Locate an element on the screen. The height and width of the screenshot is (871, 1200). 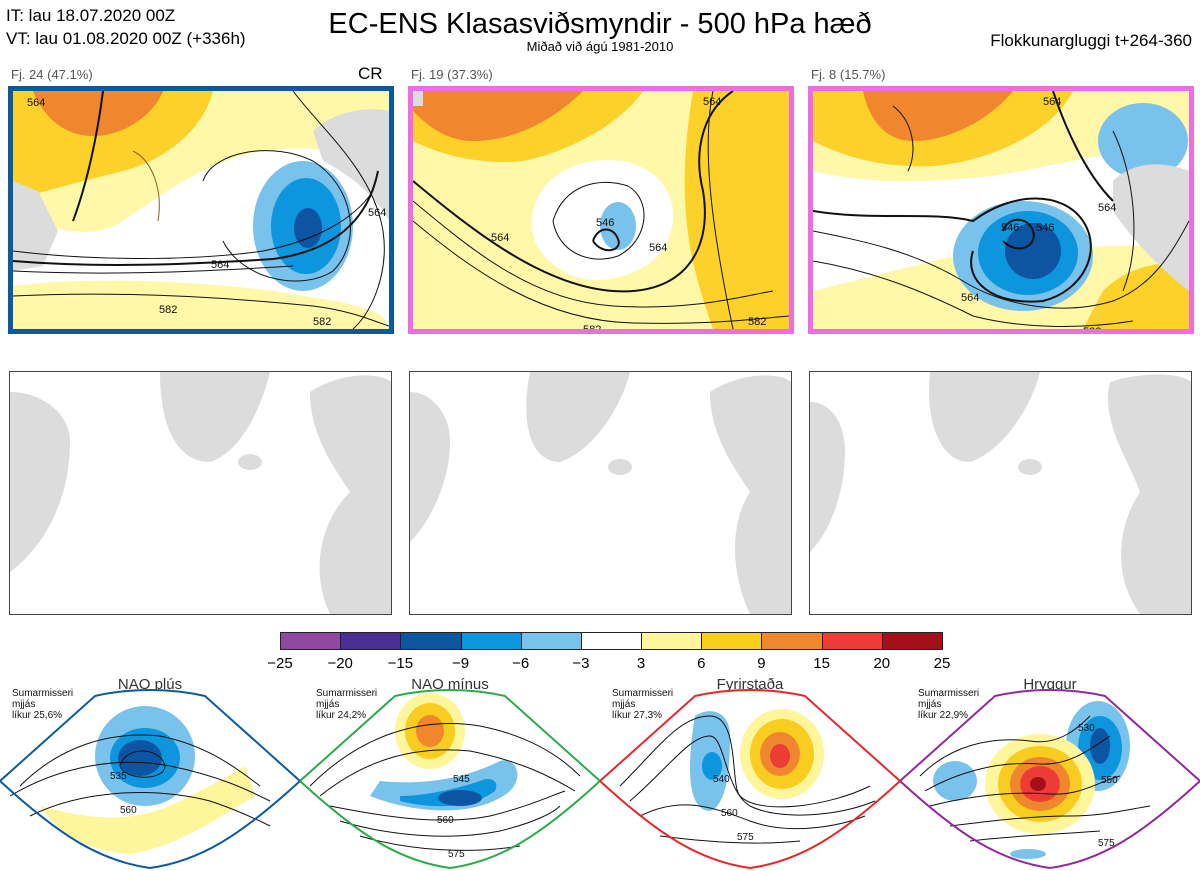
valid-time: VT: lau 01.08.2020 00Z (+336h) is located at coordinates (126, 38).